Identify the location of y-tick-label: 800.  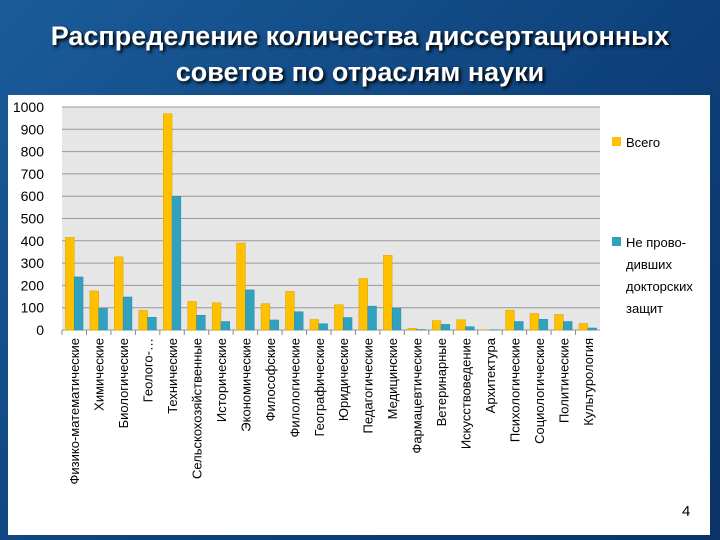
(33, 152).